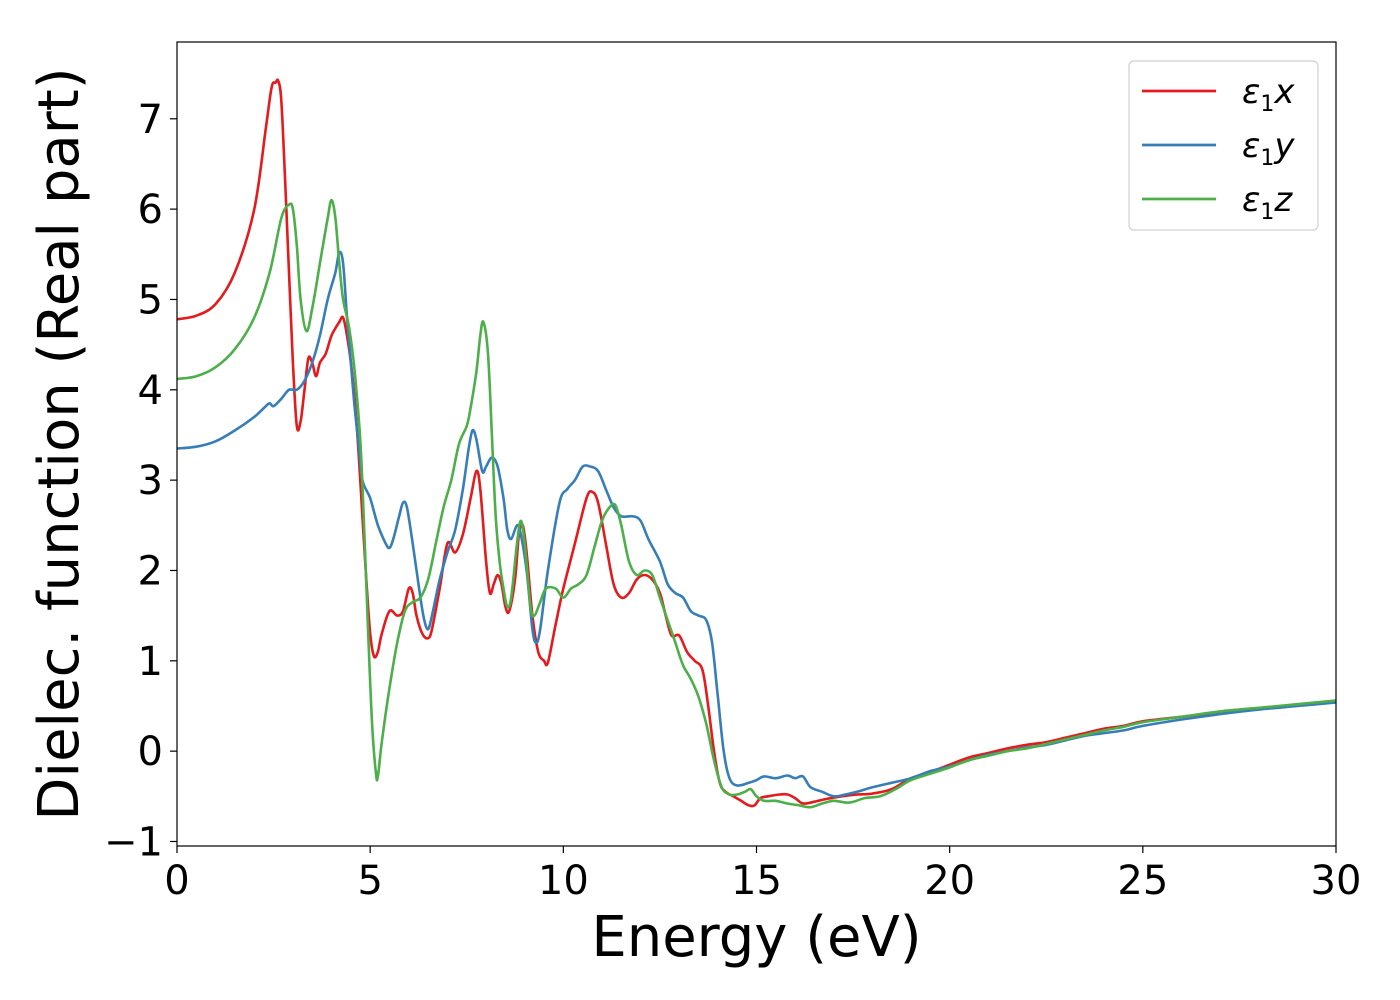 Image resolution: width=1400 pixels, height=1000 pixels. What do you see at coordinates (176, 881) in the screenshot?
I see `x-tick-label: 0` at bounding box center [176, 881].